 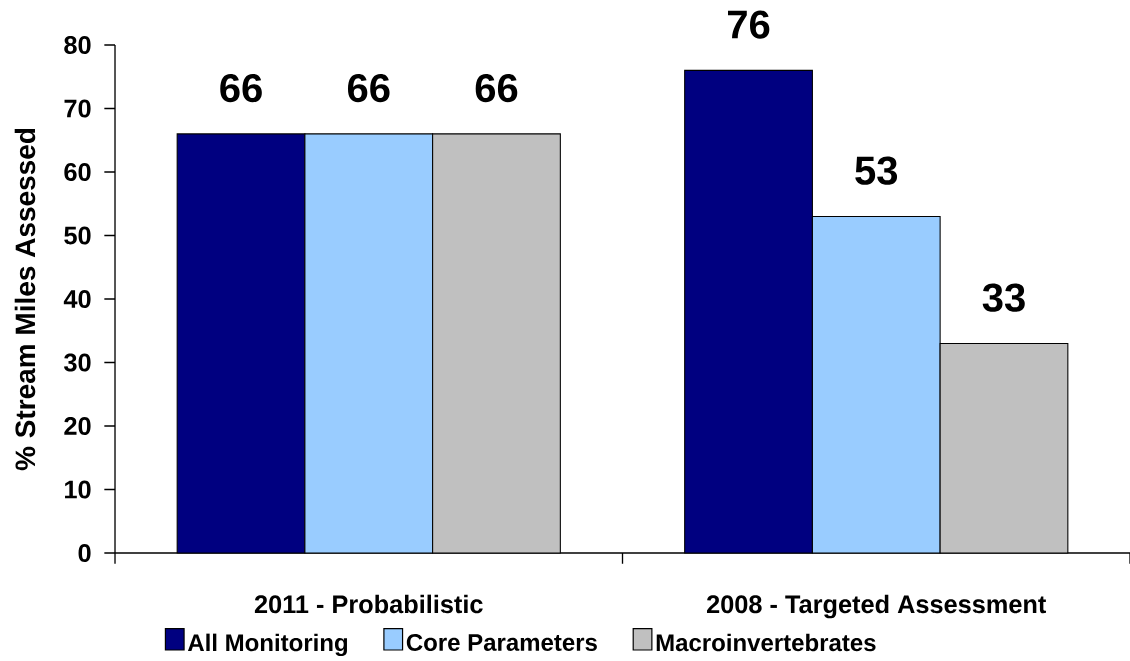 What do you see at coordinates (77, 172) in the screenshot?
I see `y-tick-label: 60` at bounding box center [77, 172].